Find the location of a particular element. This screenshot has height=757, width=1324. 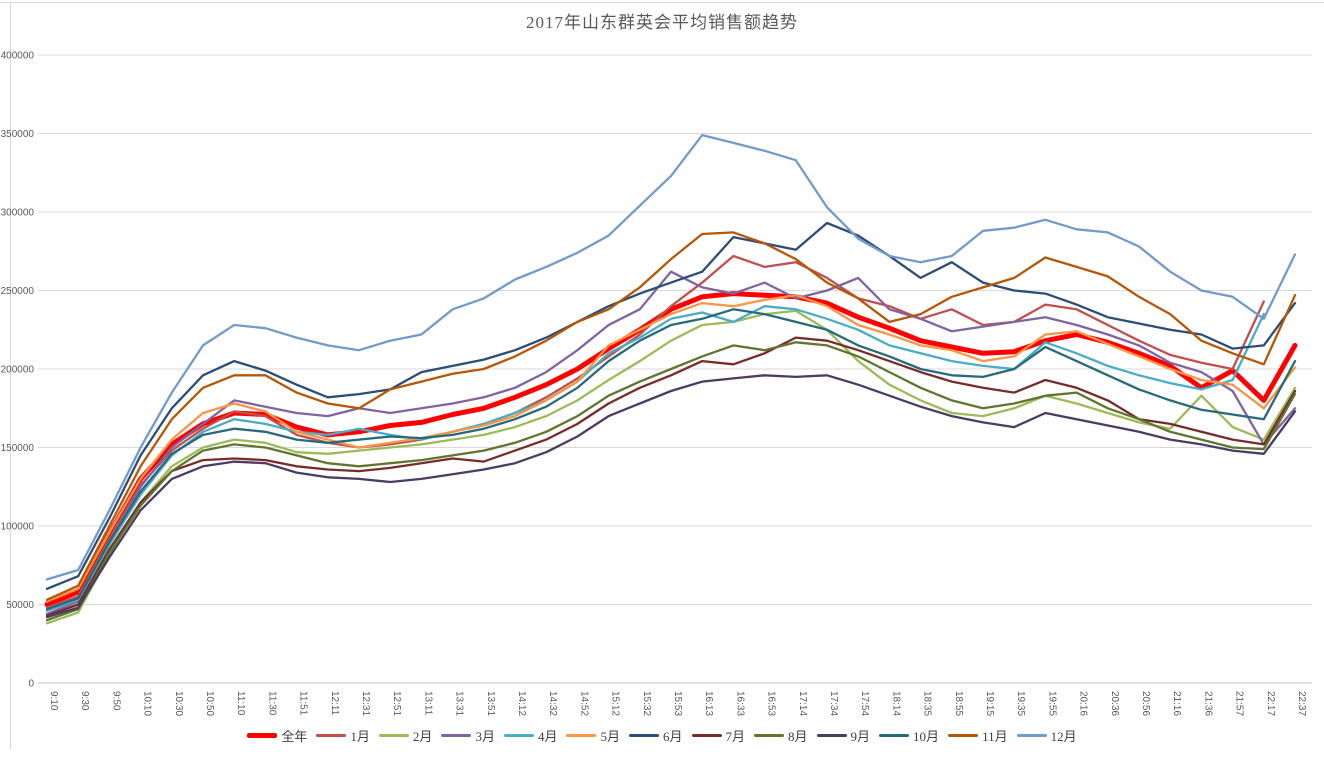

legend-item-2月: 2月 is located at coordinates (405, 735).